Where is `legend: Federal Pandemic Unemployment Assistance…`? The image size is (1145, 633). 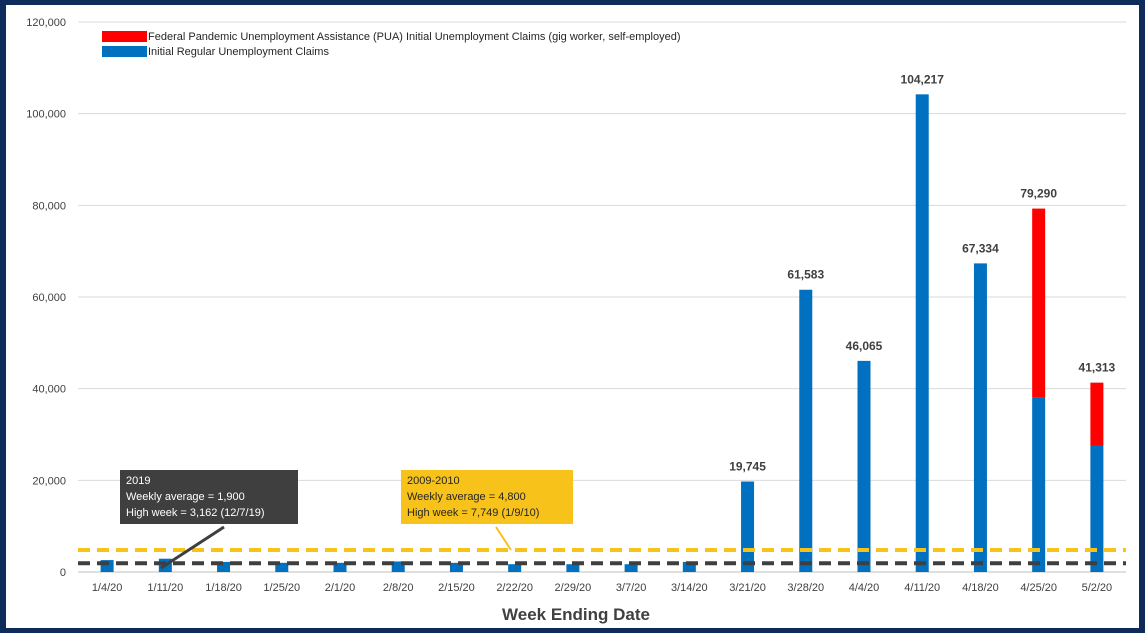
legend: Federal Pandemic Unemployment Assistance… is located at coordinates (391, 44).